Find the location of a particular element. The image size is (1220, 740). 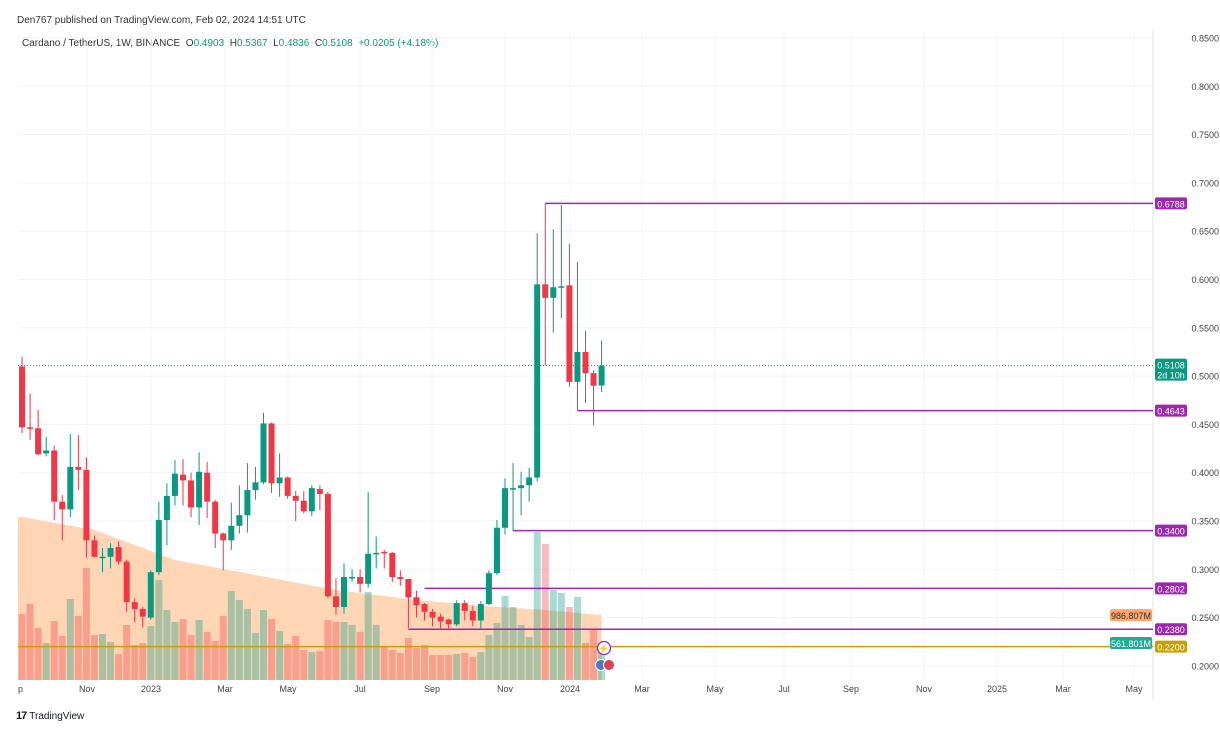

level-price-label-bg is located at coordinates (1171, 646).